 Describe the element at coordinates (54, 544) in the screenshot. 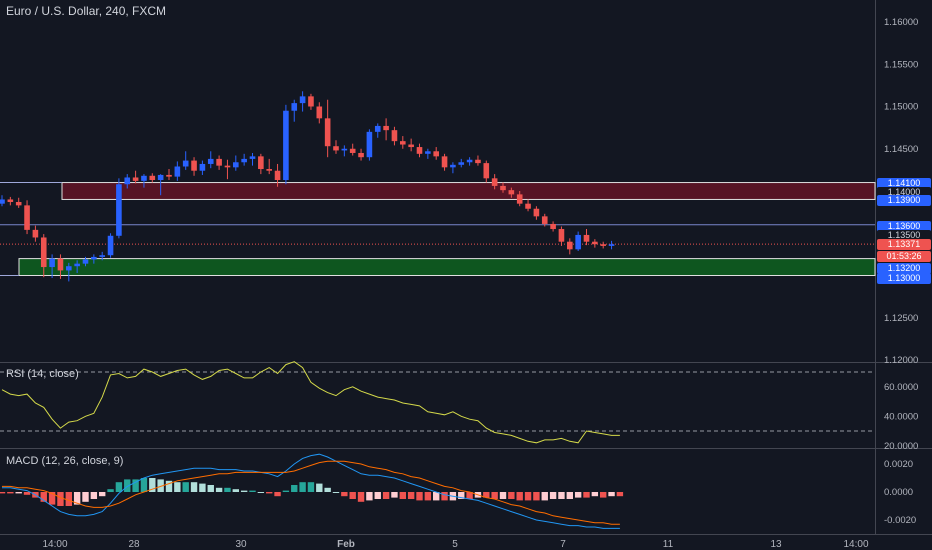

I see `time-axis-label: 14:00` at that location.